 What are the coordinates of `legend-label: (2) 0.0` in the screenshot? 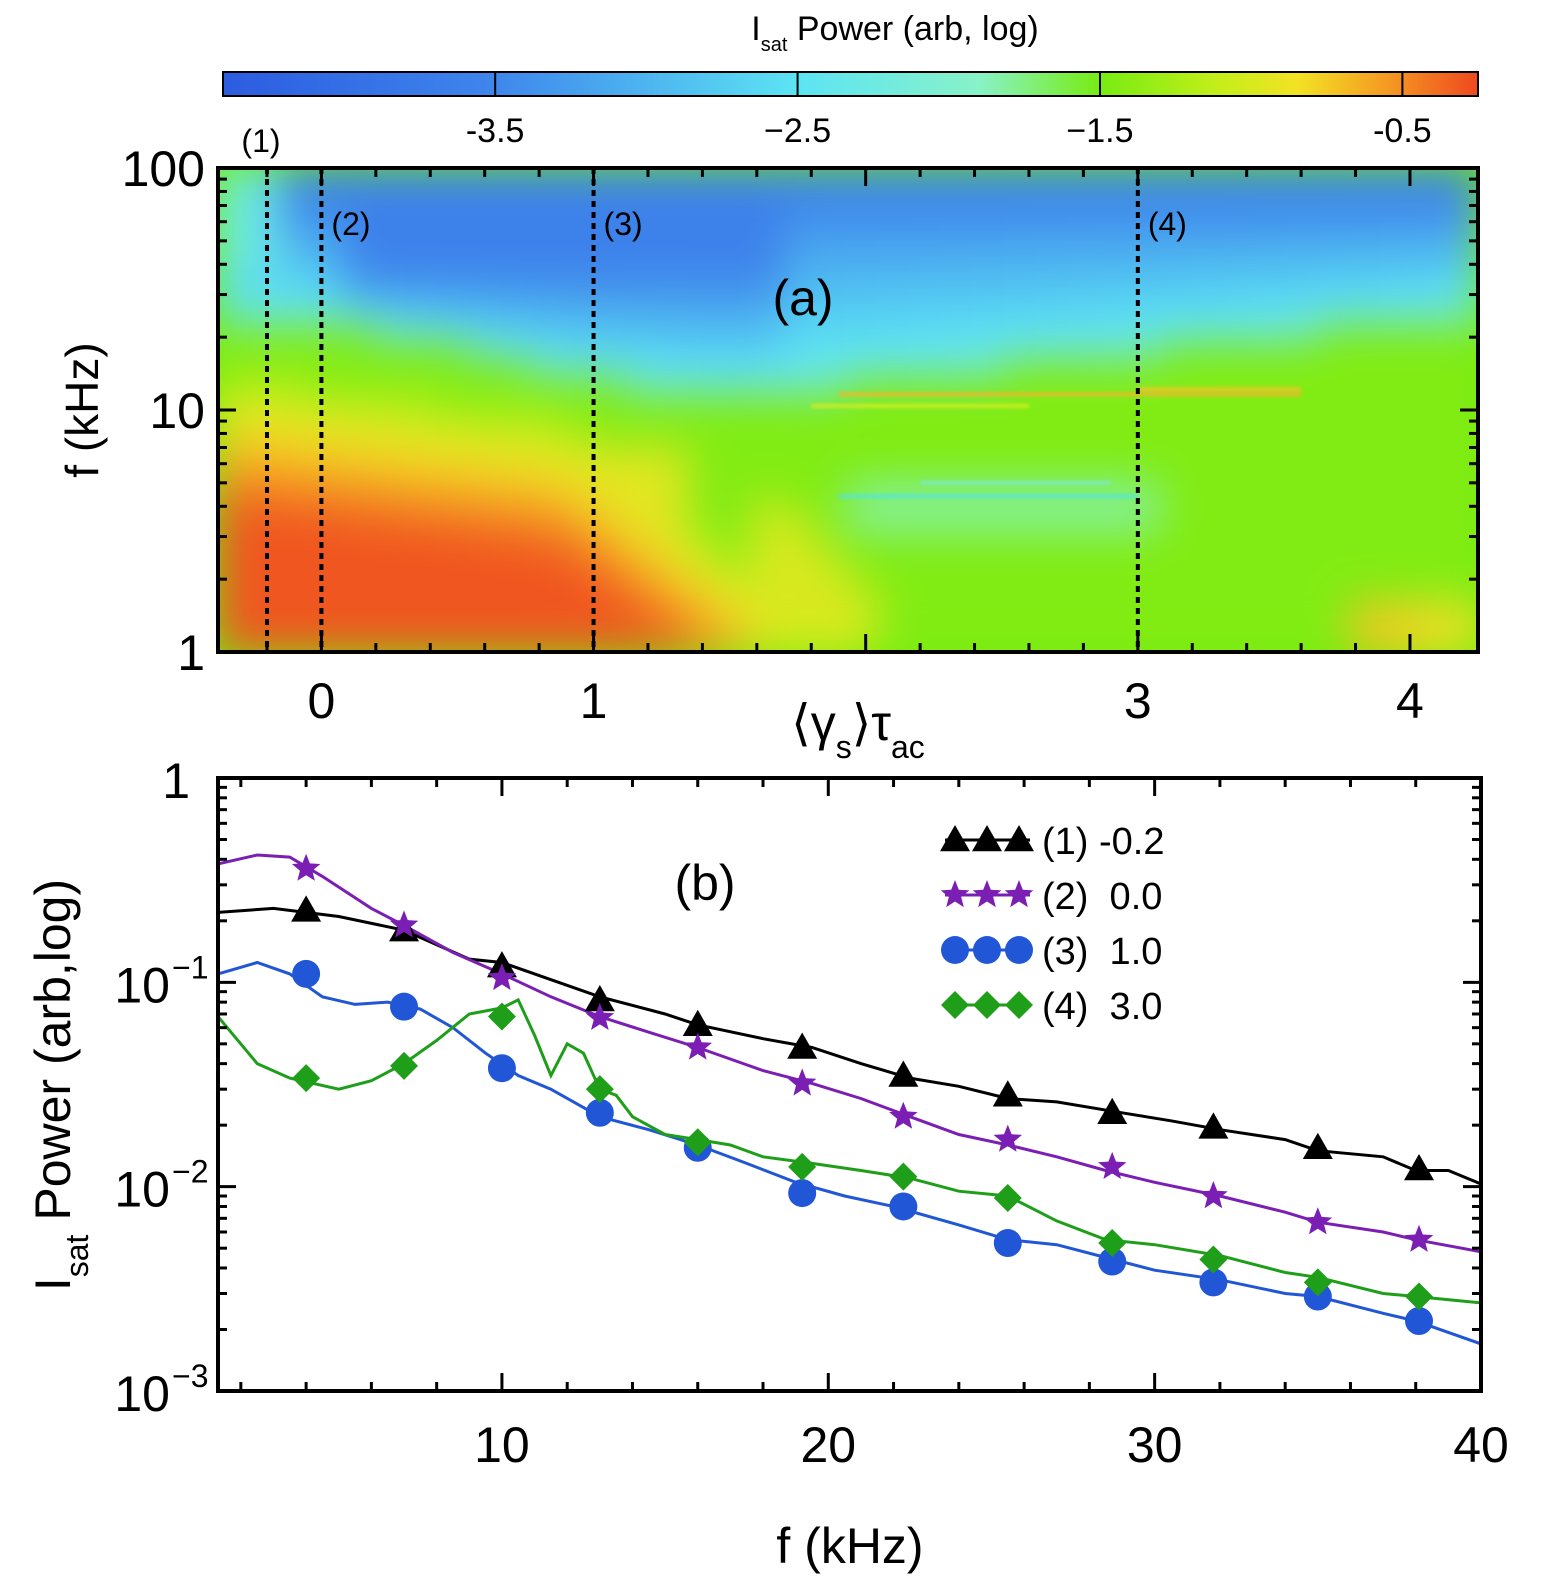 It's located at (1102, 897).